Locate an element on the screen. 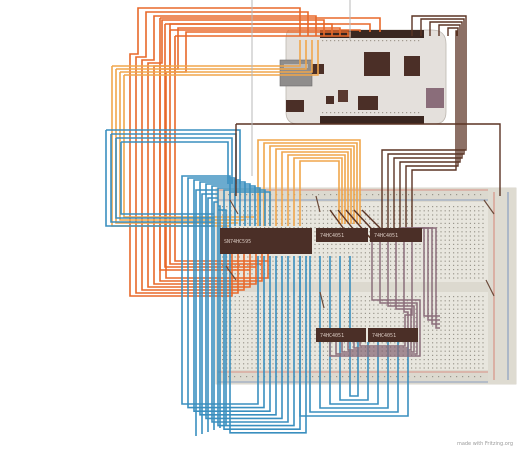 This screenshot has height=449, width=517. ic-main-label: SN74HC595 is located at coordinates (237, 242).